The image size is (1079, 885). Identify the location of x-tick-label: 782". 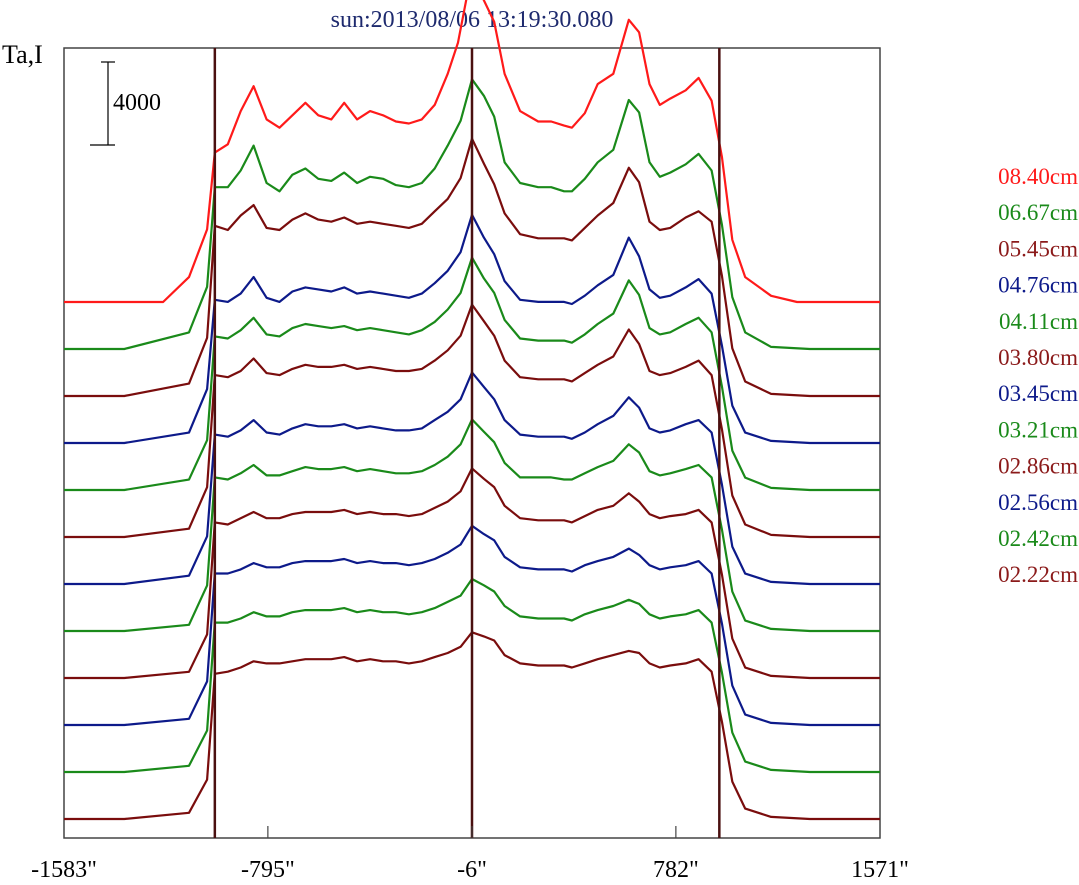
(676, 870).